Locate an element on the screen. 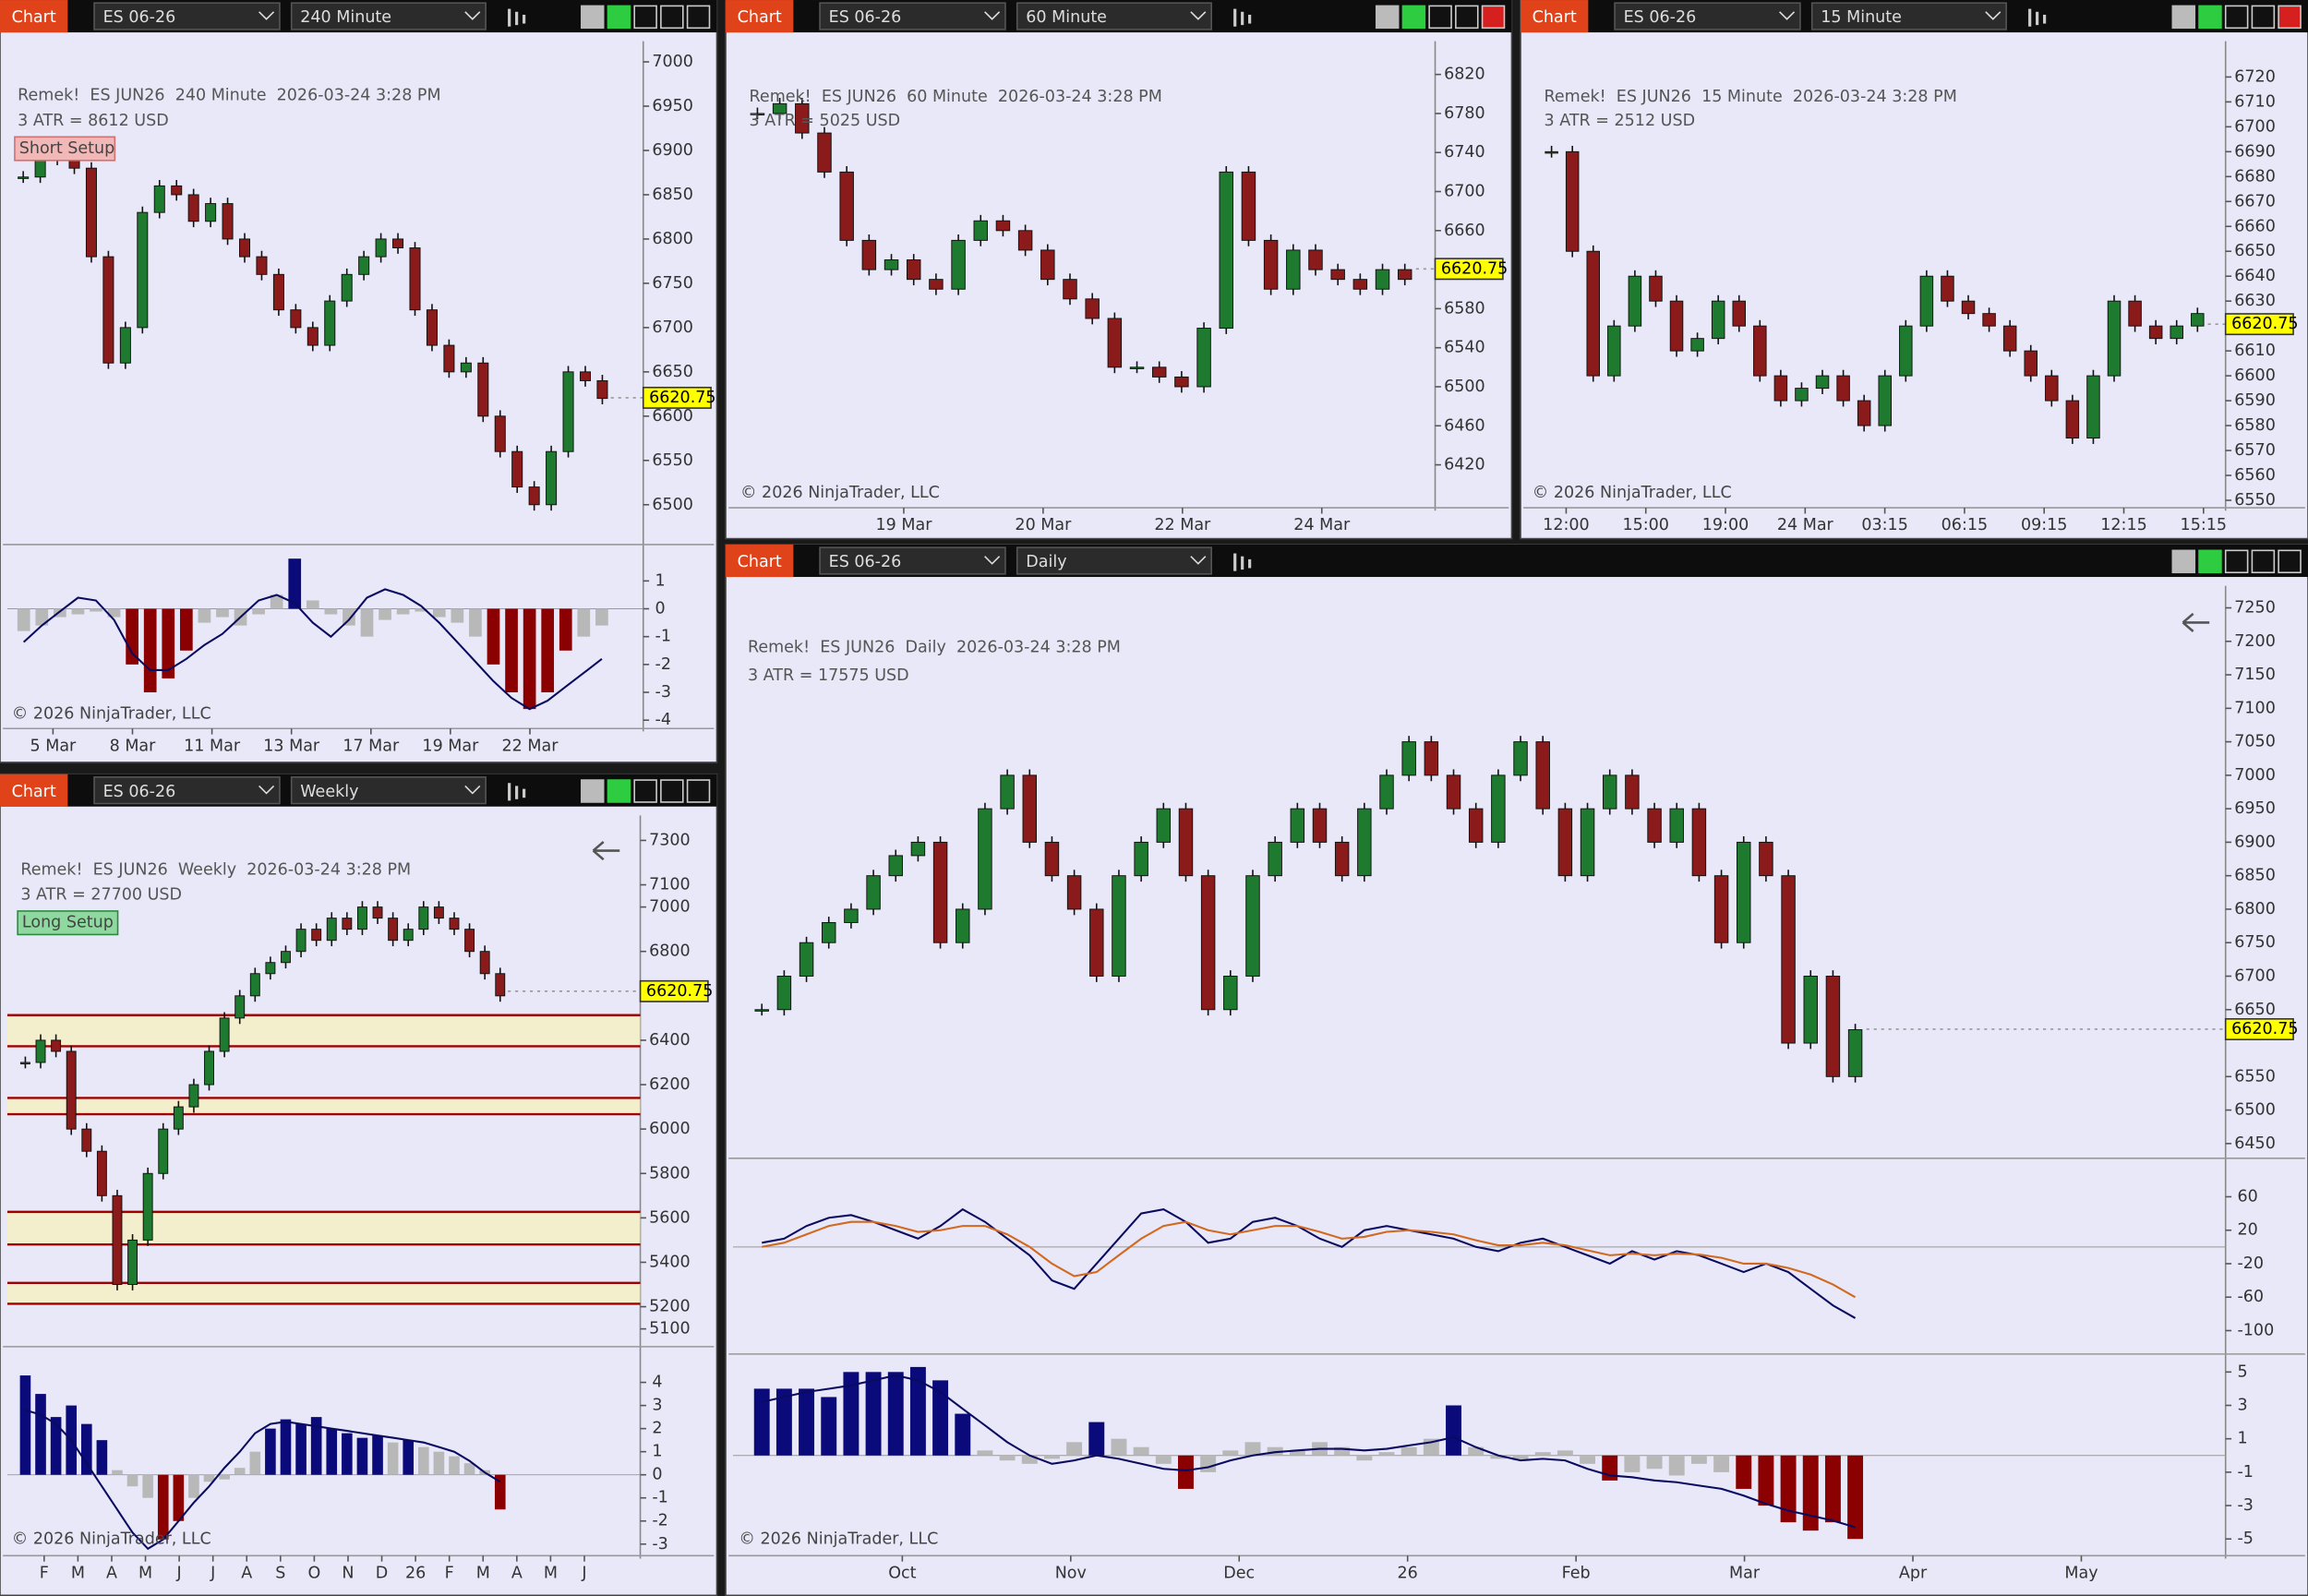 The height and width of the screenshot is (1596, 2308). y-tick-label: 6660 is located at coordinates (2255, 226).